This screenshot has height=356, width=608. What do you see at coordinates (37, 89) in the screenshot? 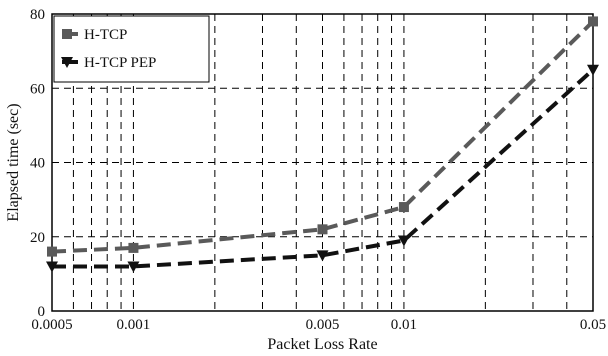
I see `y-tick-label: 60` at bounding box center [37, 89].